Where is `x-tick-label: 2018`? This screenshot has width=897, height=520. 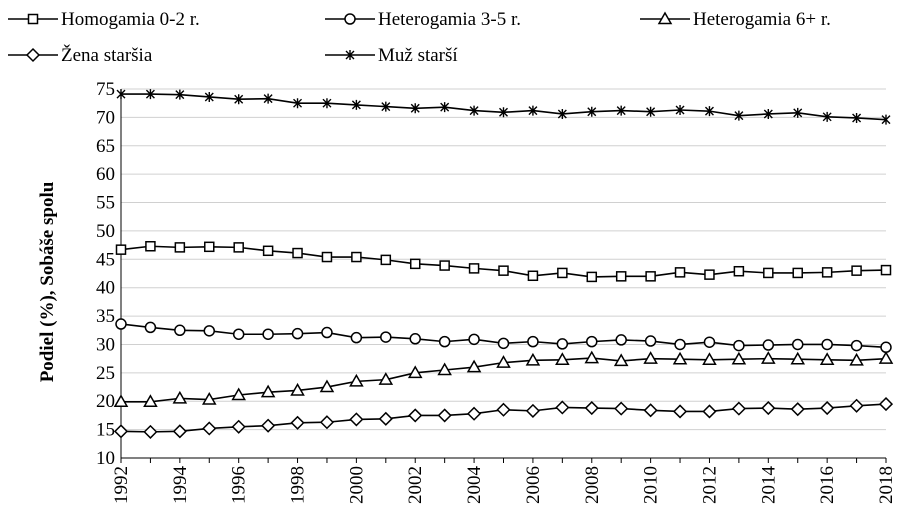 x-tick-label: 2018 is located at coordinates (886, 485).